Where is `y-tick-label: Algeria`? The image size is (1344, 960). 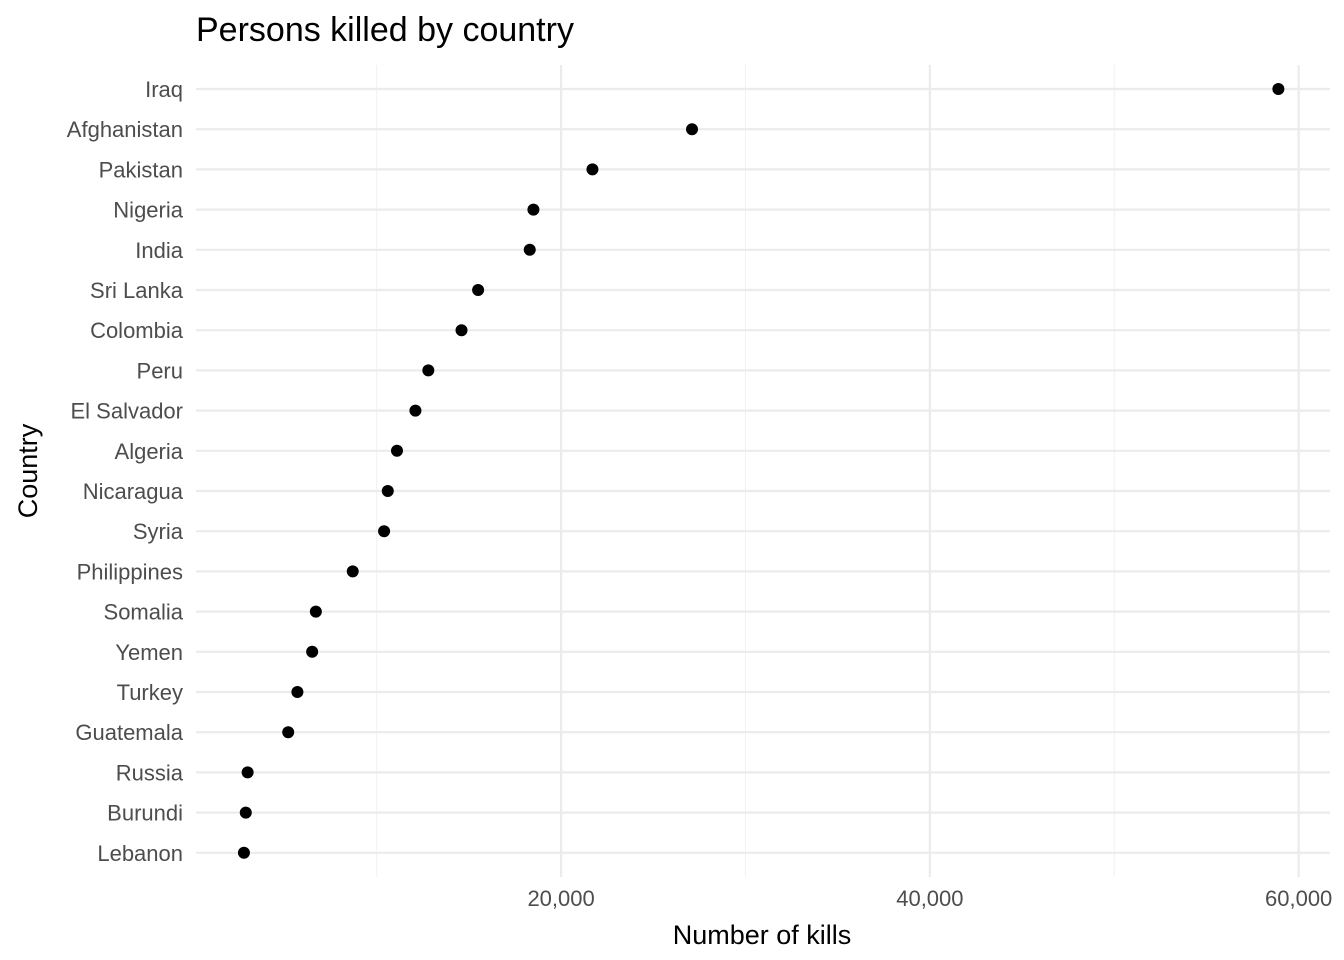 y-tick-label: Algeria is located at coordinates (149, 451).